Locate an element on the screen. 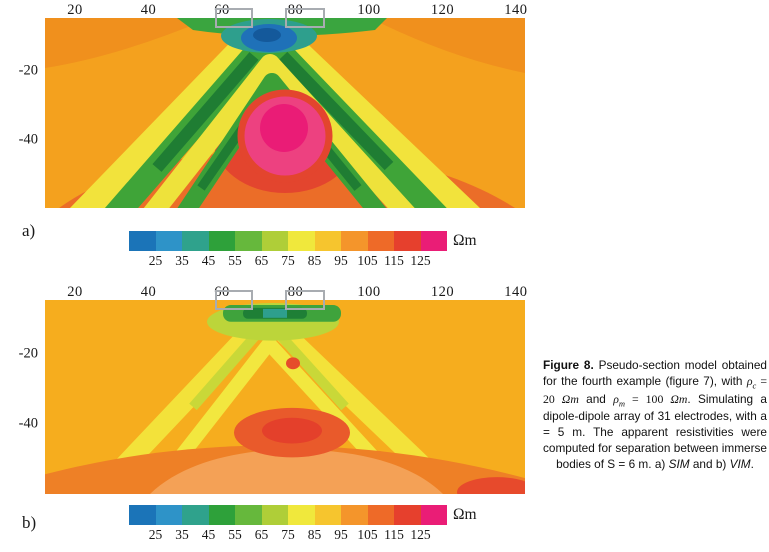  colorbar-tick-label: 25 is located at coordinates (155, 260).